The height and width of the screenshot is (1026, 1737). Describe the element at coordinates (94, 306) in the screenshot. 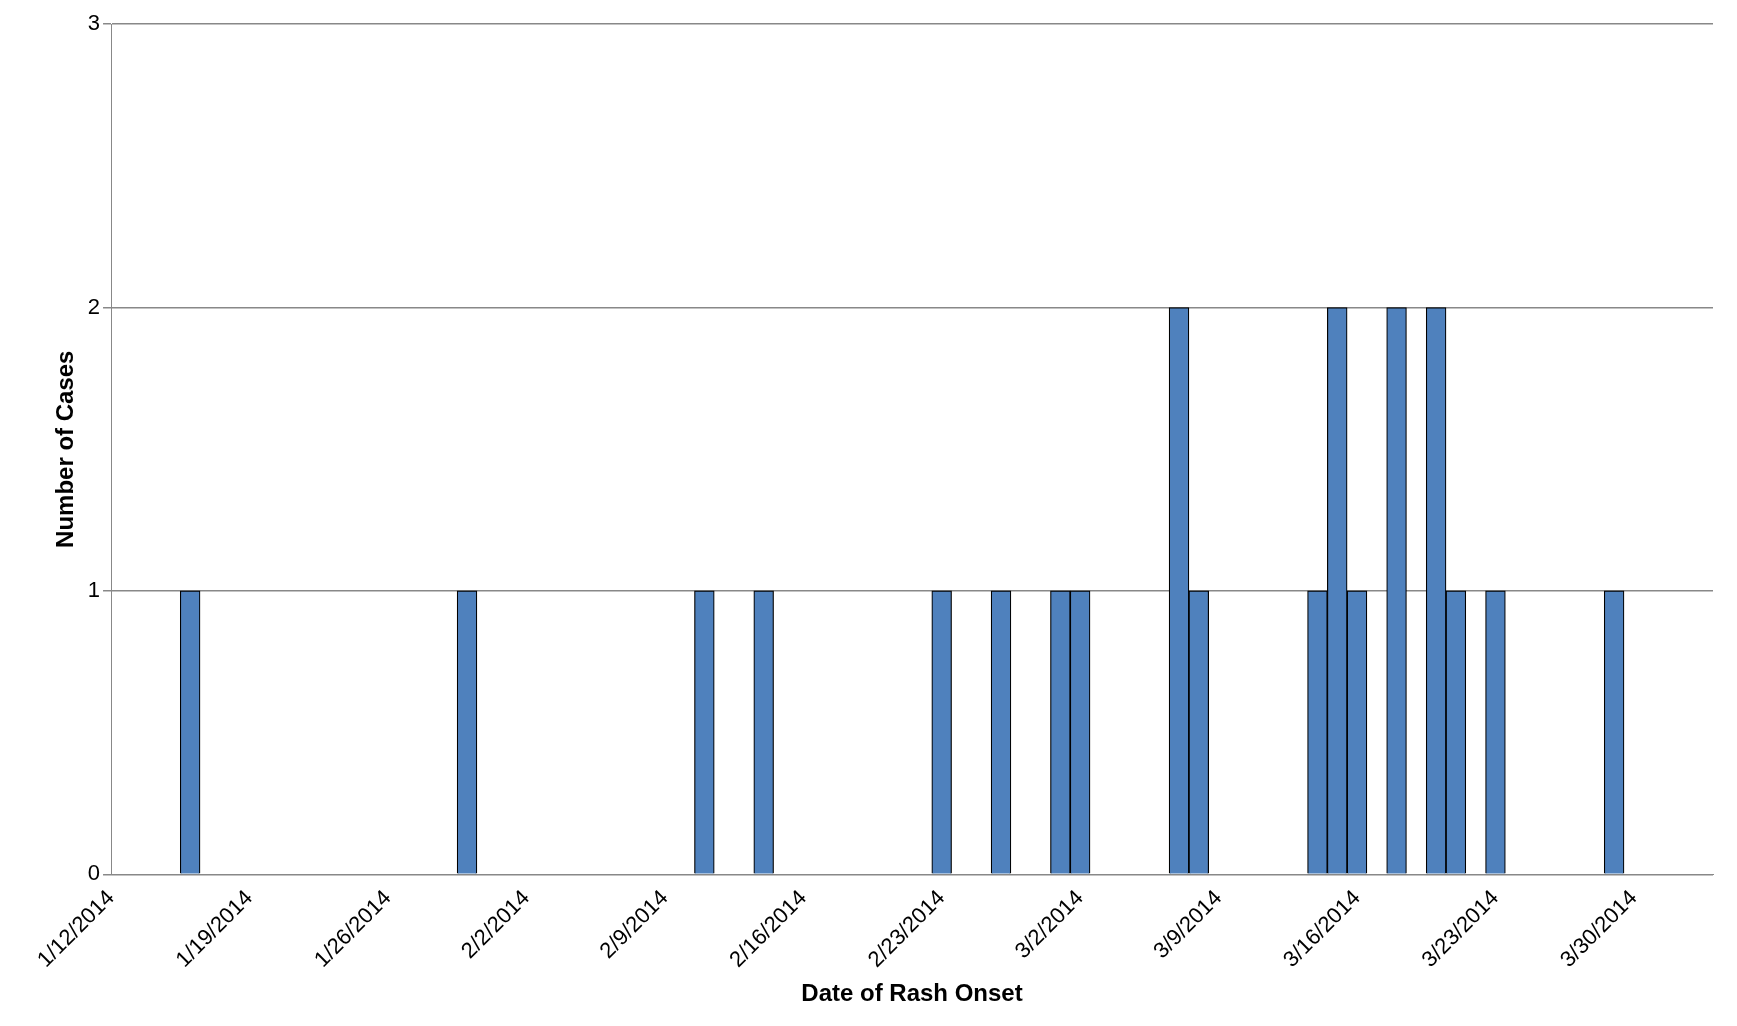

I see `y-tick-label: 2` at that location.